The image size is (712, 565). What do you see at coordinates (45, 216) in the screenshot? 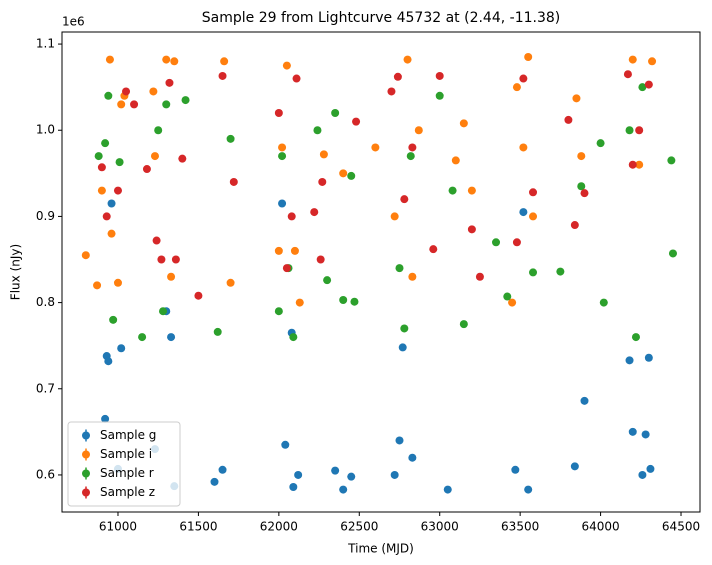
I see `y-tick-label: 0.9` at bounding box center [45, 216].